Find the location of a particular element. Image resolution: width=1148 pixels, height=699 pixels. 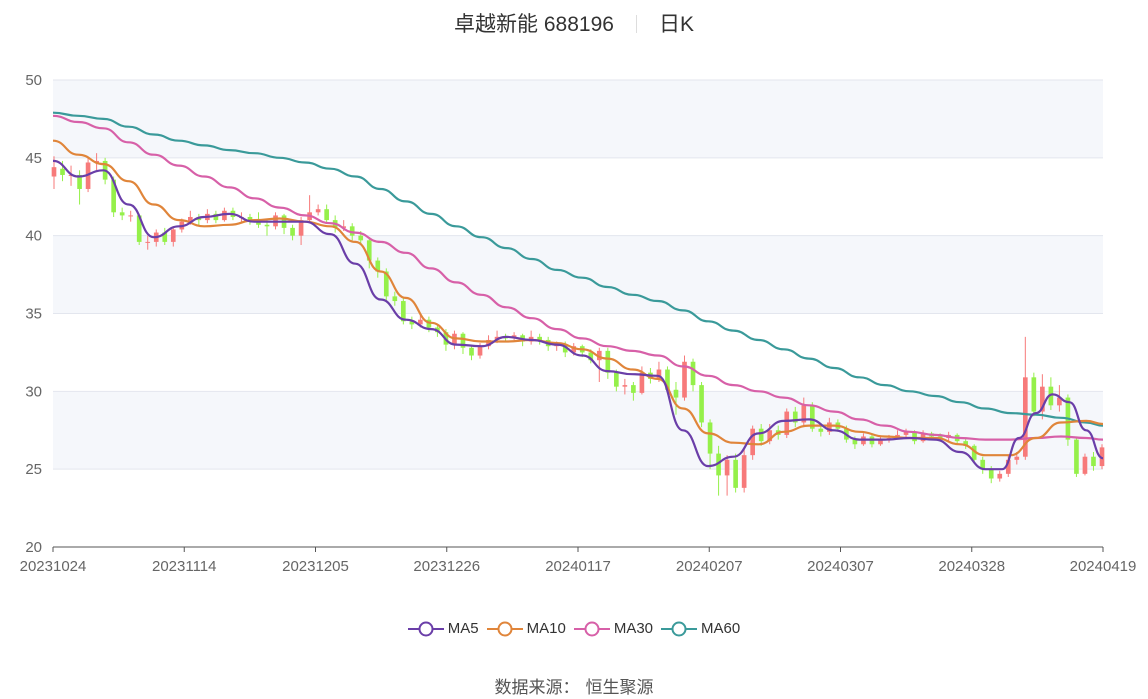

title-separator is located at coordinates (636, 24).